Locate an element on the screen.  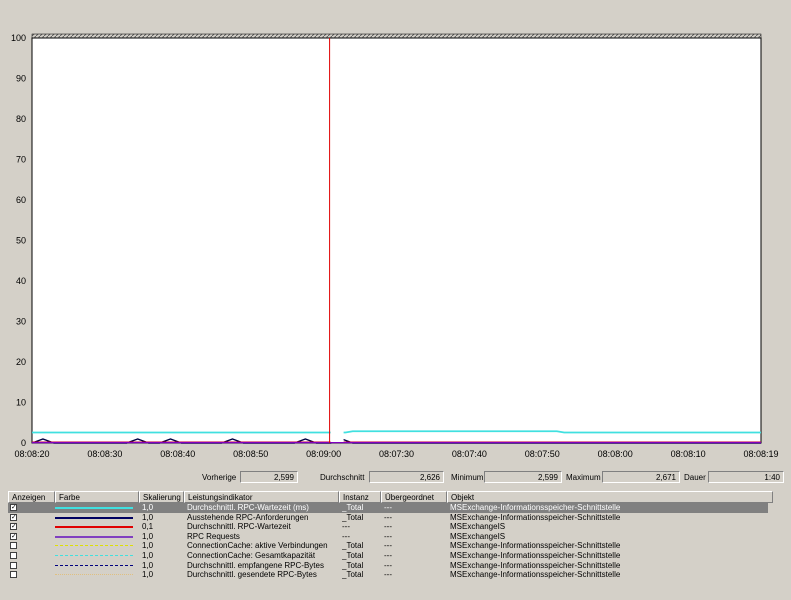
update-gap is located at coordinates (337, 435).